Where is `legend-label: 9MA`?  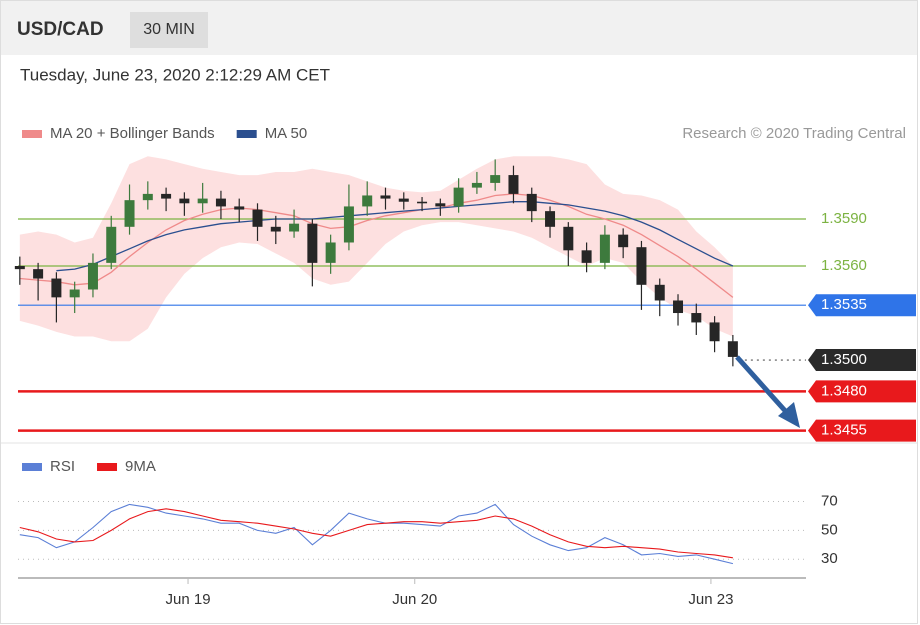
legend-label: 9MA is located at coordinates (140, 466).